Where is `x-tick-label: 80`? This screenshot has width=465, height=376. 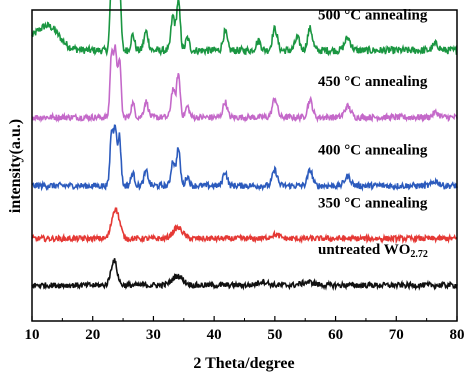 x-tick-label: 80 is located at coordinates (457, 335).